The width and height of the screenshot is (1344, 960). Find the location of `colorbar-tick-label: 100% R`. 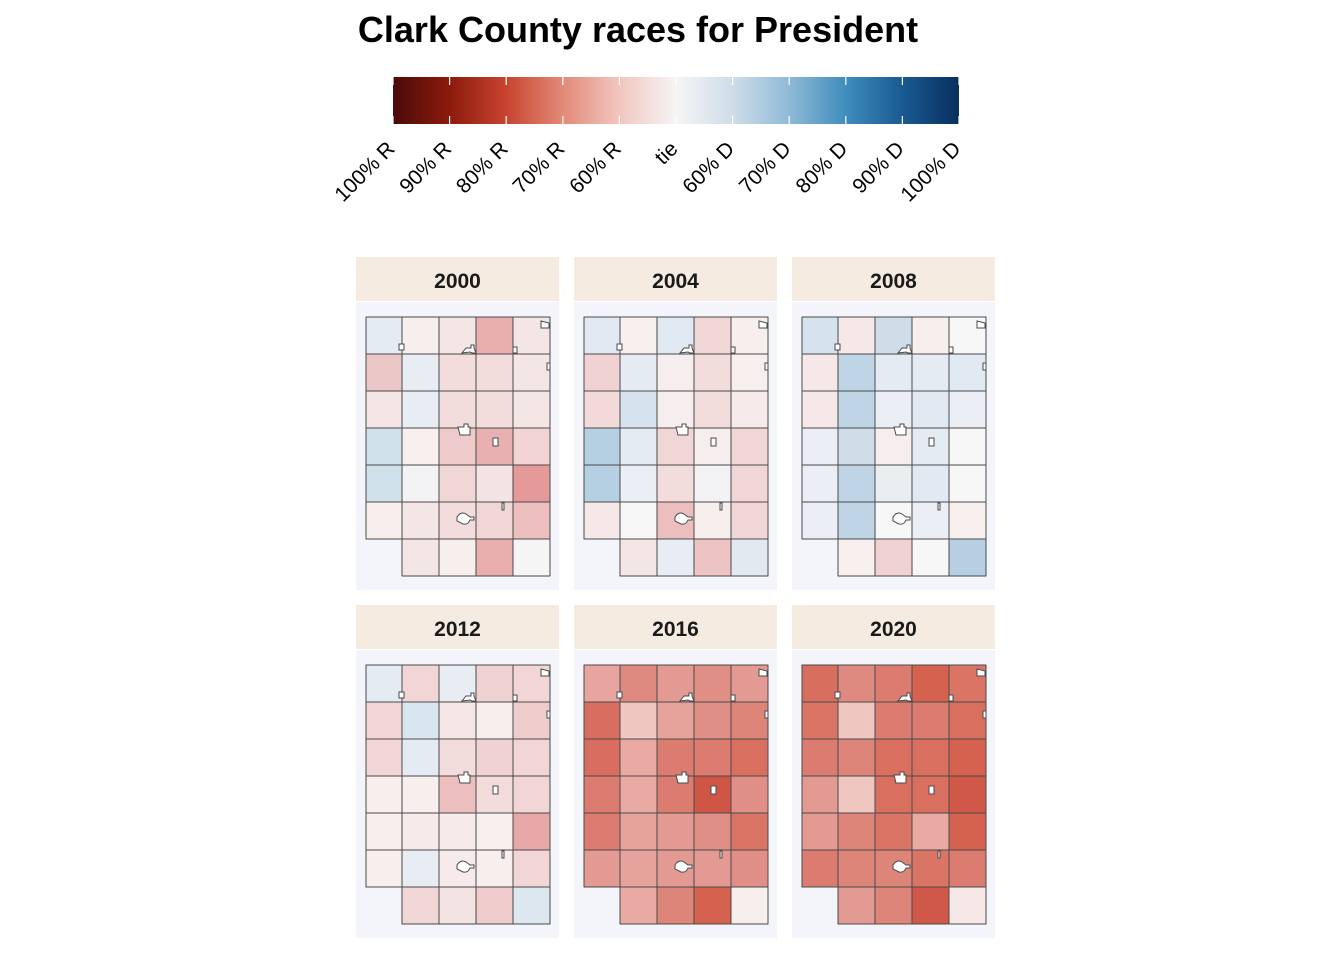

colorbar-tick-label: 100% R is located at coordinates (364, 171).